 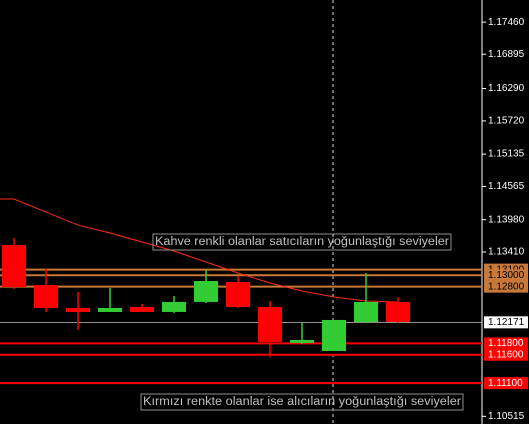 I want to click on level-label: 1.11800, so click(x=506, y=343).